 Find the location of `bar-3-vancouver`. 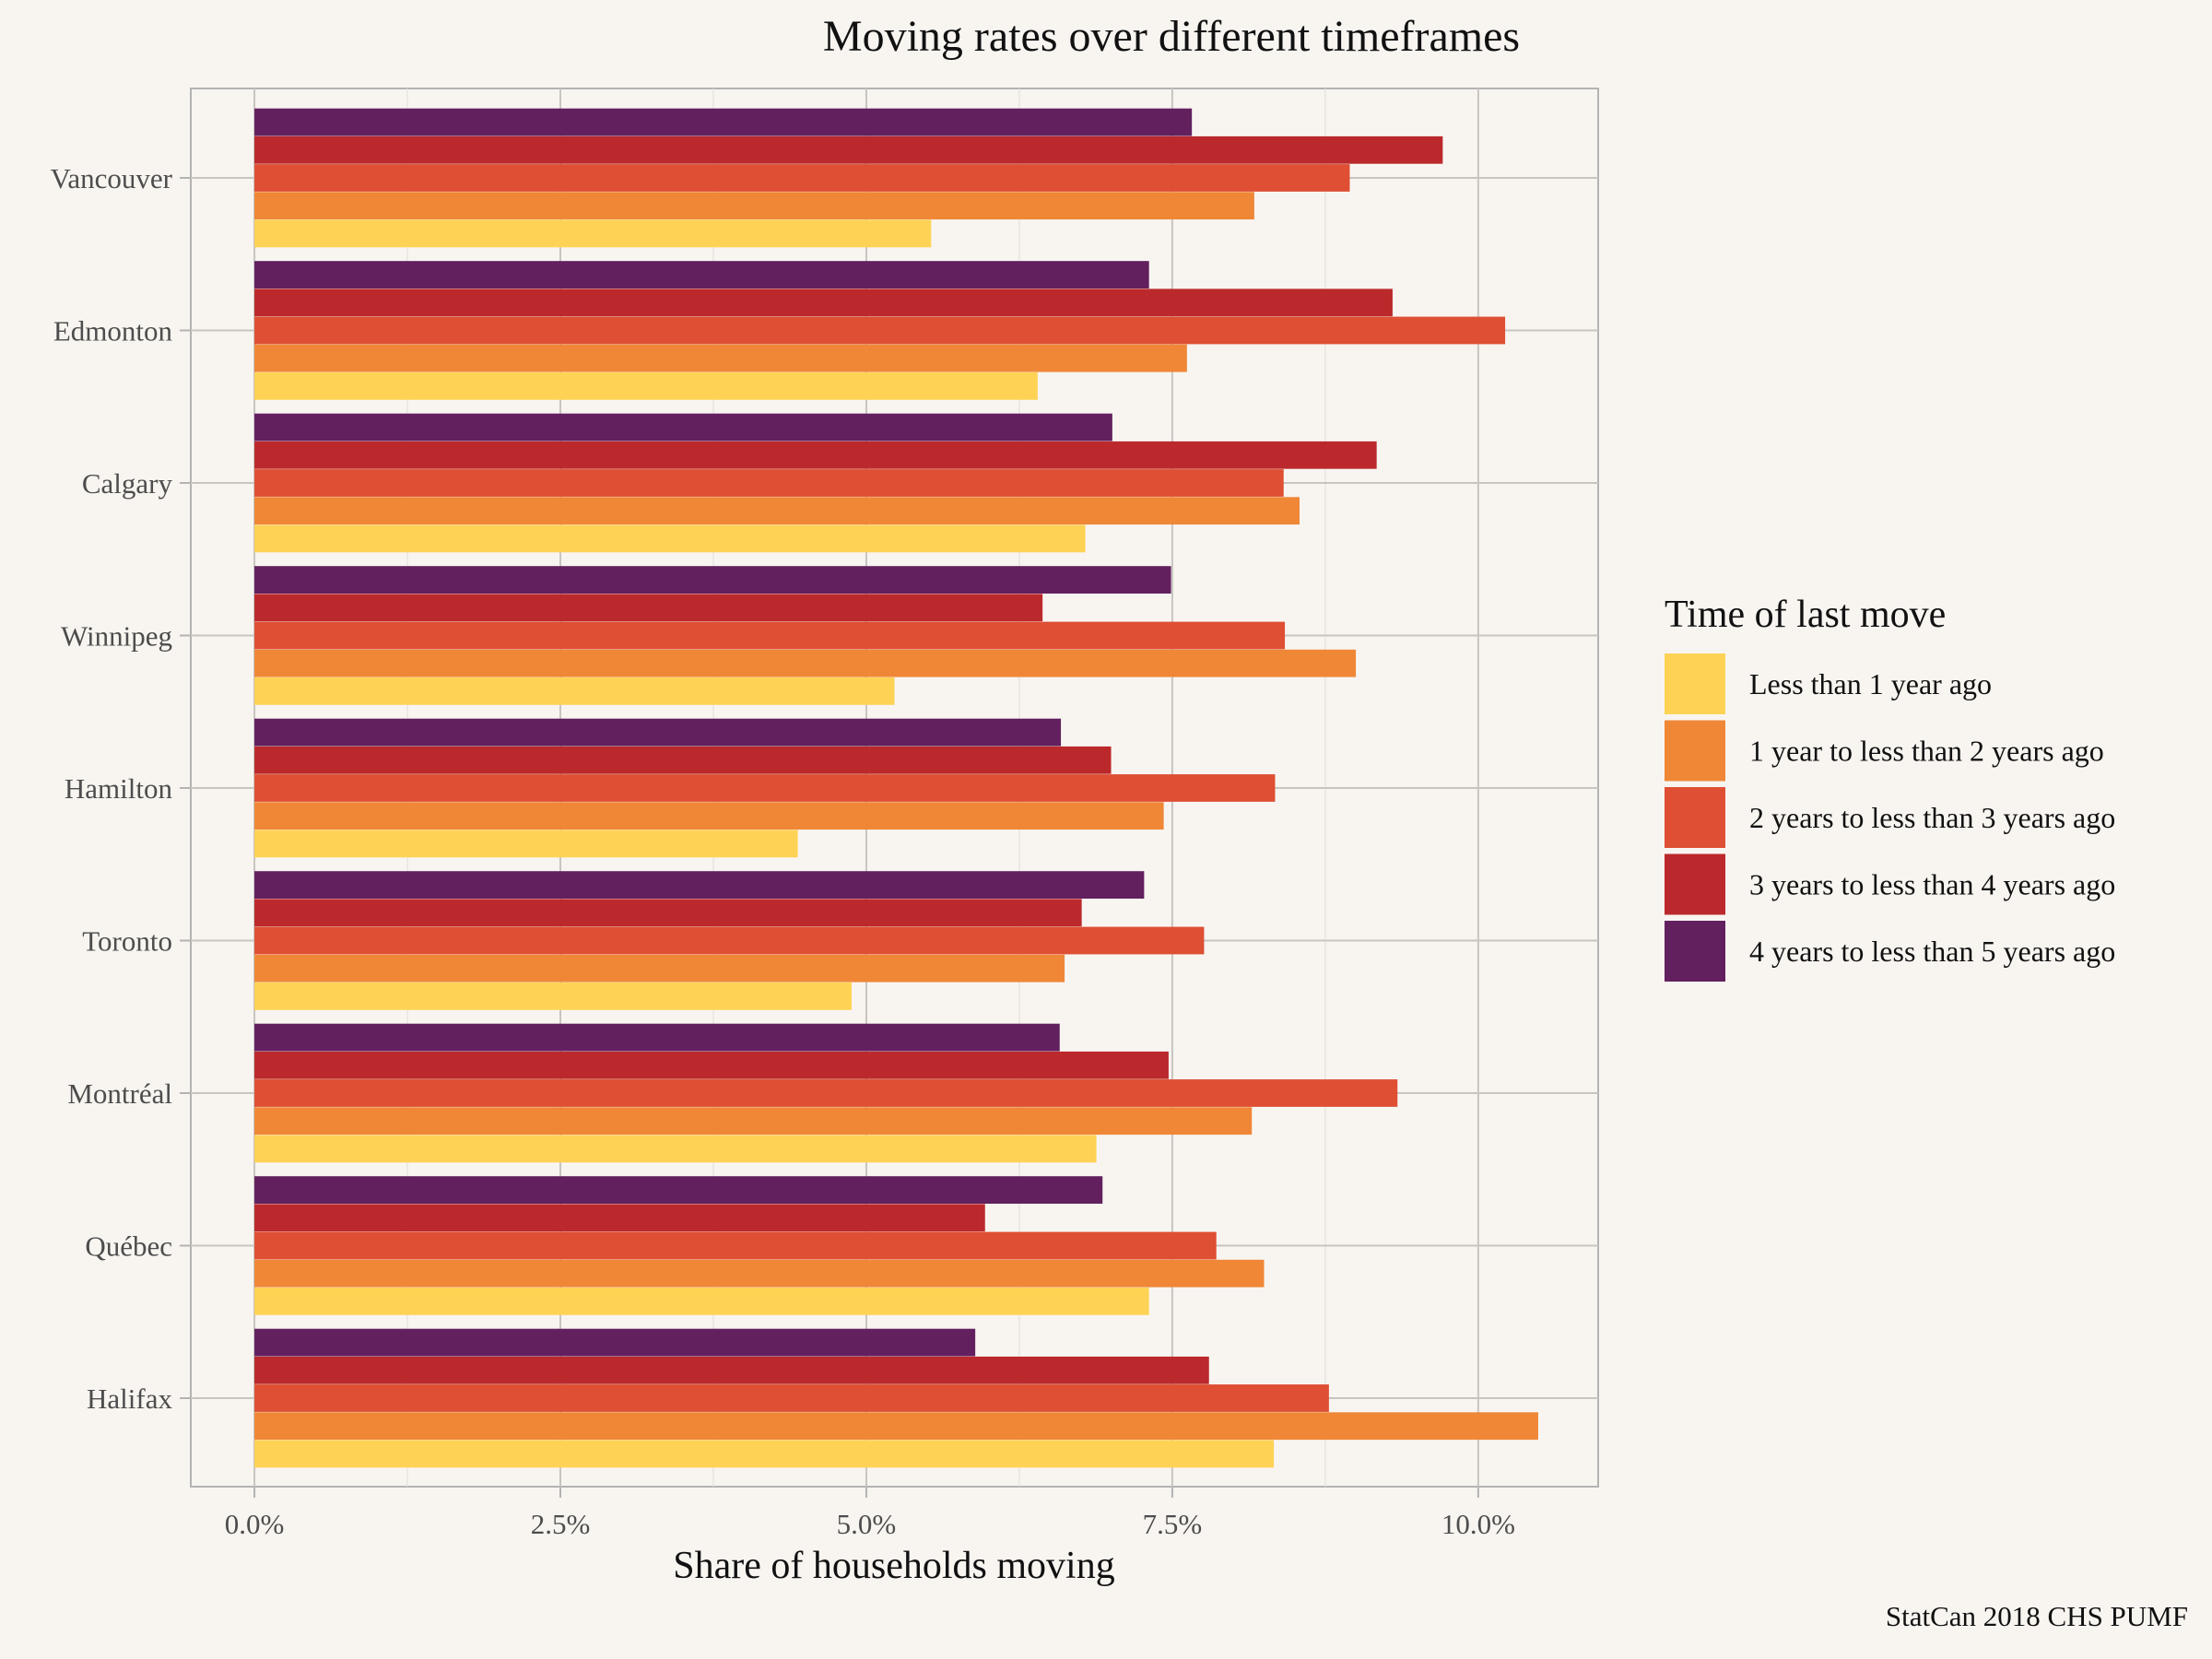

bar-3-vancouver is located at coordinates (848, 149).